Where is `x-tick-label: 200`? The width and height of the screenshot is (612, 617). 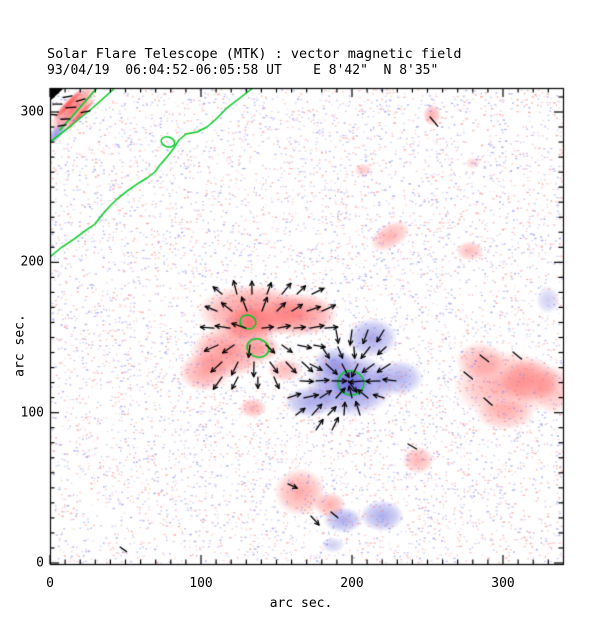 x-tick-label: 200 is located at coordinates (352, 583).